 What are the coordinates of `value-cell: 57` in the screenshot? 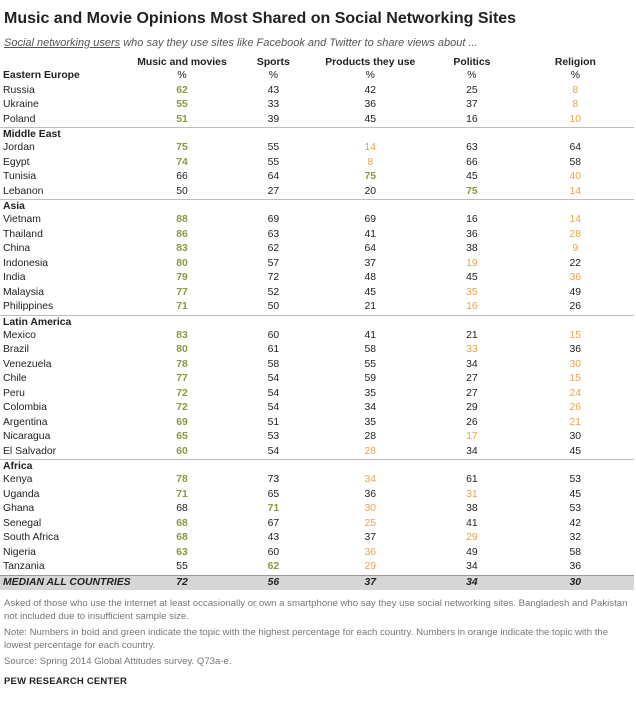 It's located at (273, 263).